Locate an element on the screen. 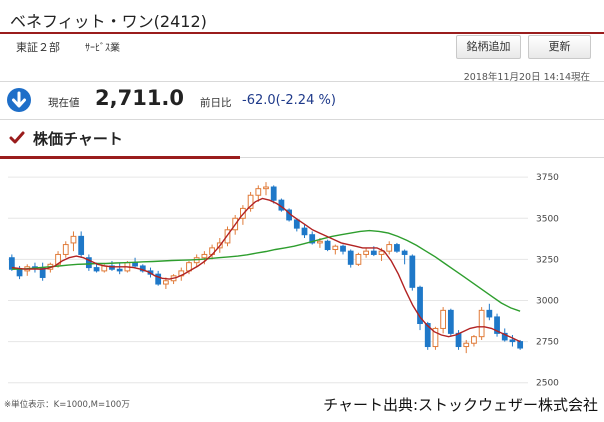 This screenshot has width=604, height=422. title-bar: ベネフィット・ワン(2412) is located at coordinates (302, 17).